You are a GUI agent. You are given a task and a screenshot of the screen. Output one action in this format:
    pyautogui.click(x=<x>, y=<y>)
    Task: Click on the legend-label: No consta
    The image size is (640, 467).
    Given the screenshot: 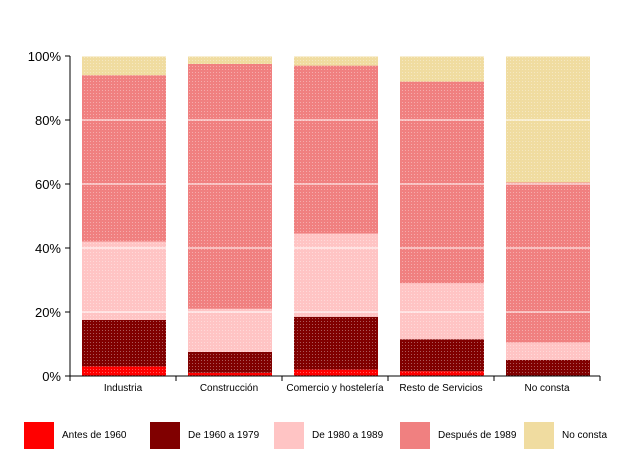 What is the action you would take?
    pyautogui.click(x=585, y=435)
    